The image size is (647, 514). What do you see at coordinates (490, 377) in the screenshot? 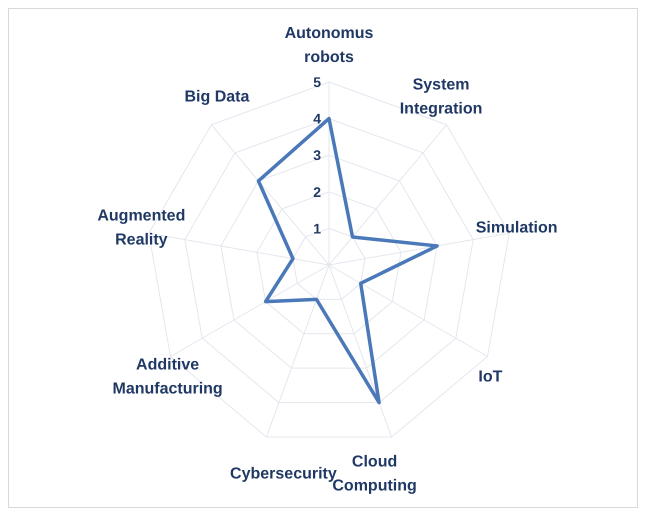
I see `spoke-label: IoT` at bounding box center [490, 377].